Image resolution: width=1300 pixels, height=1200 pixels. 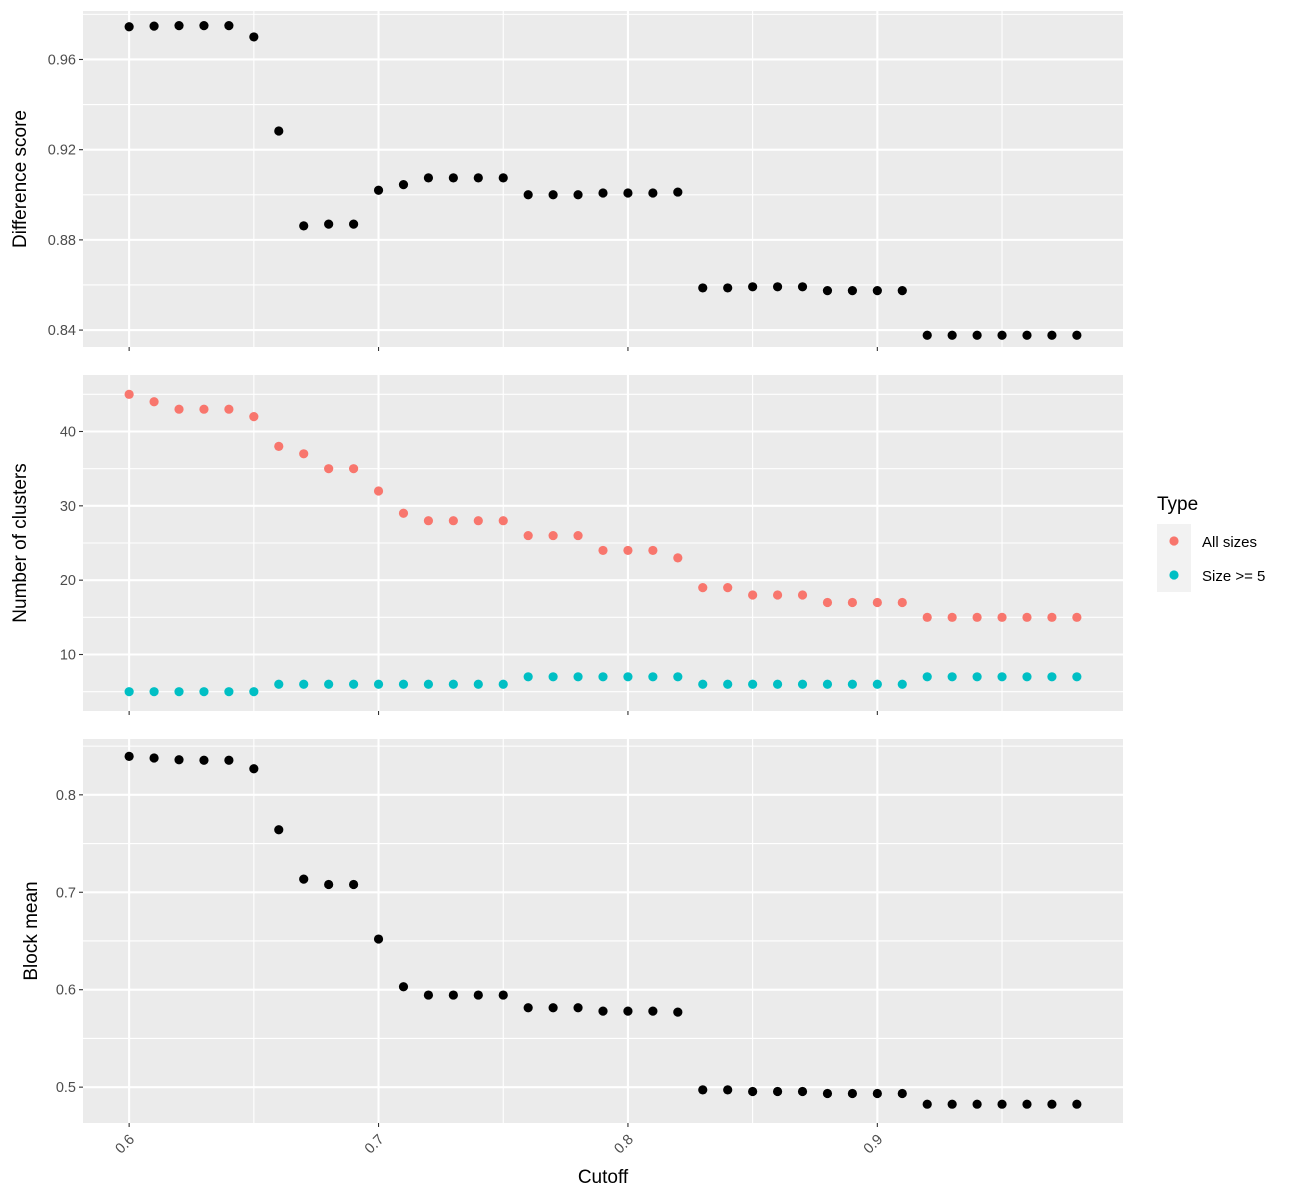 What do you see at coordinates (874, 1145) in the screenshot?
I see `x-tick-label: 0.9` at bounding box center [874, 1145].